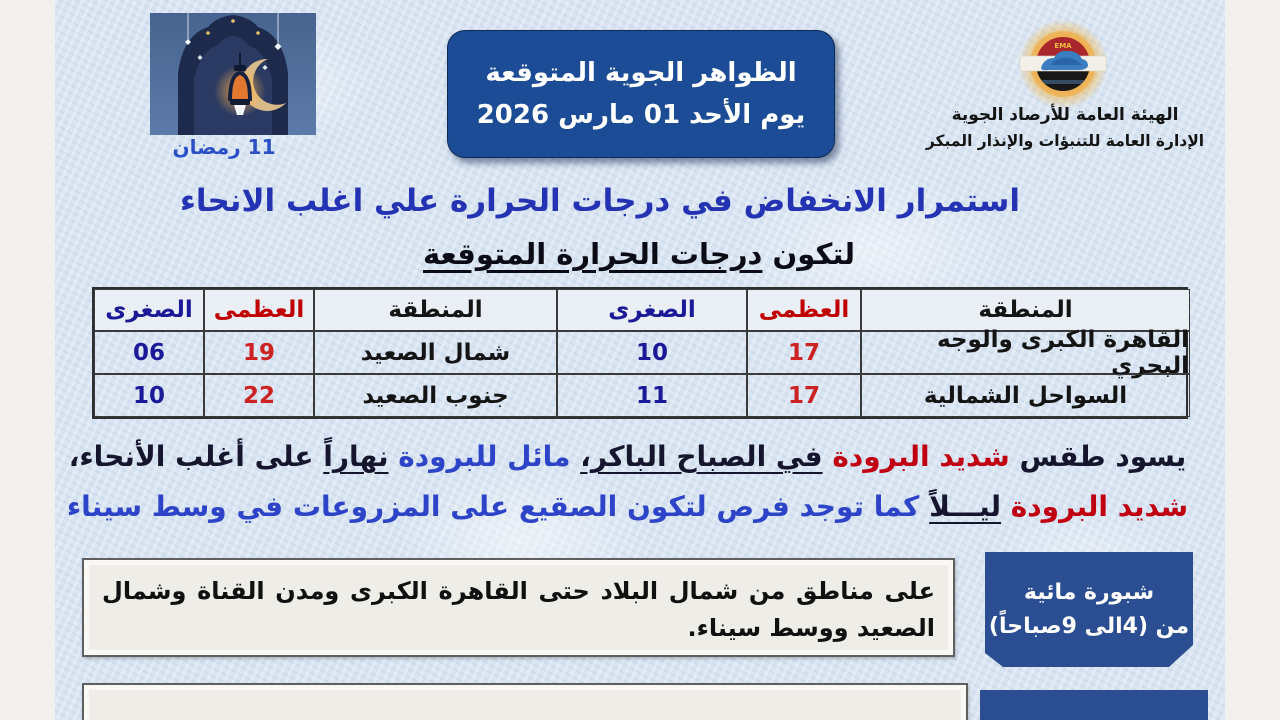 The image size is (1280, 720). What do you see at coordinates (1098, 456) in the screenshot?
I see `forecast-segment: يسود طقس` at bounding box center [1098, 456].